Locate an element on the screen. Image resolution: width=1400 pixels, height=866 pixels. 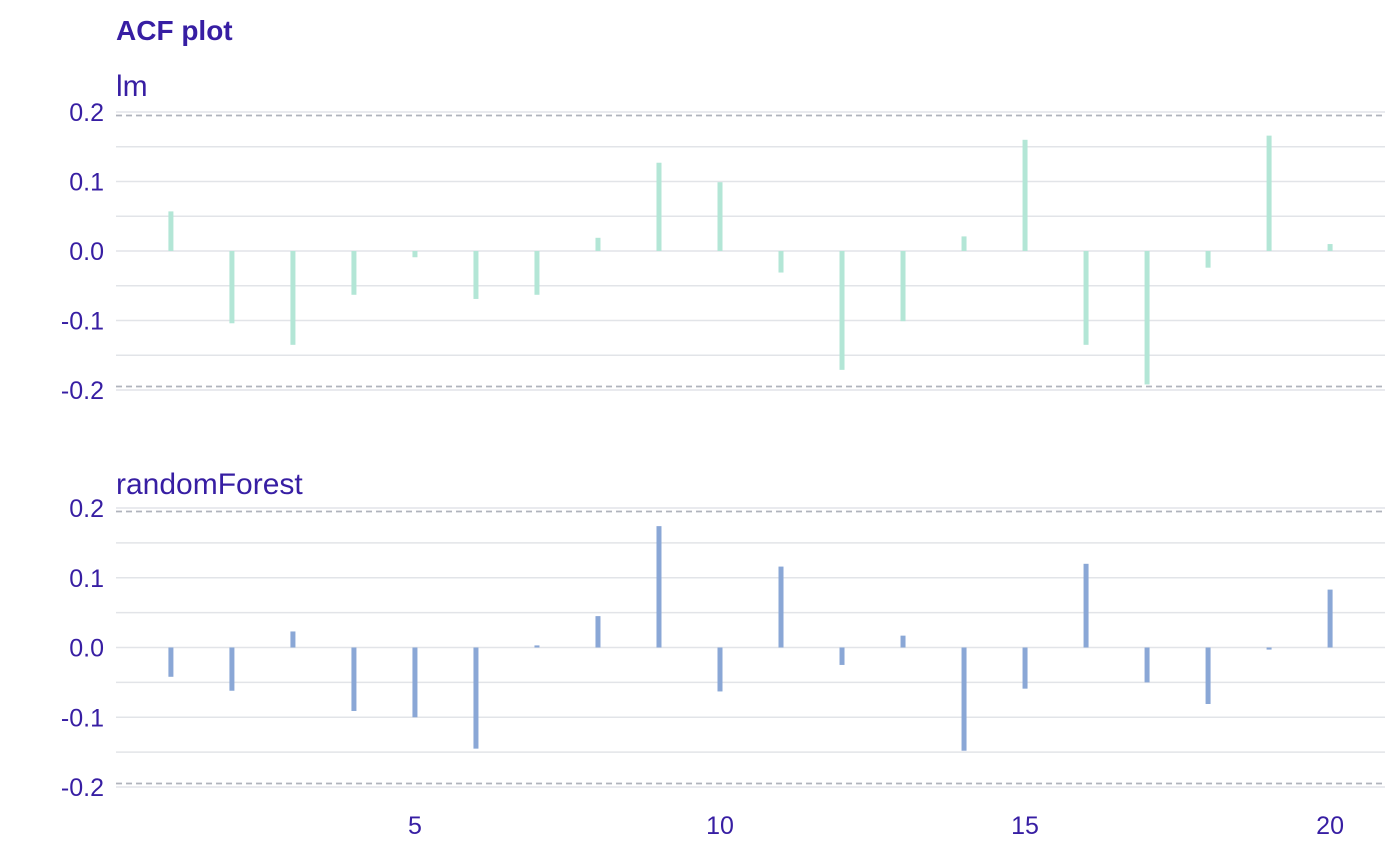
chart-title: ACF plot is located at coordinates (174, 30).